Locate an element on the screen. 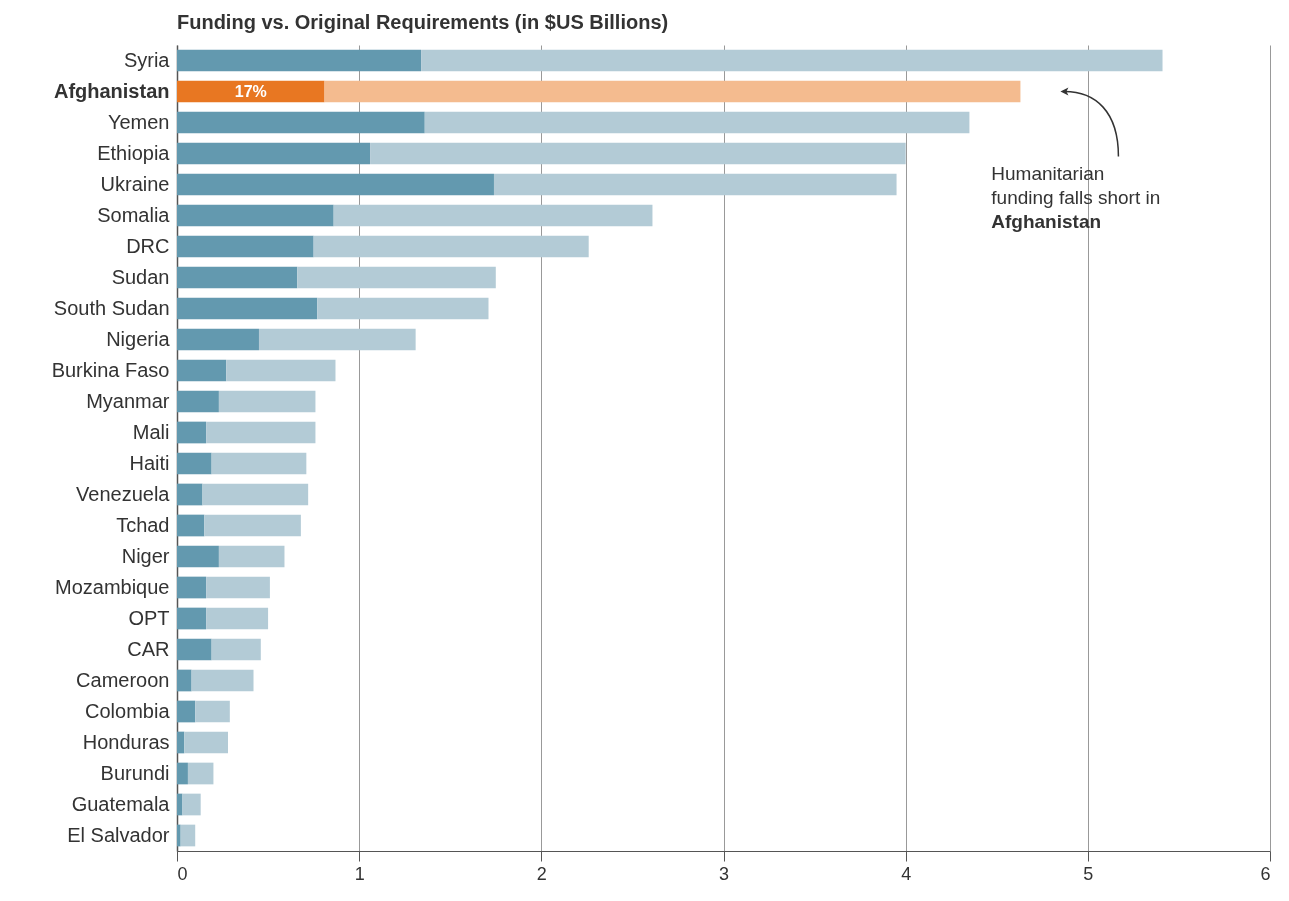  x-tick-label: 5 is located at coordinates (1088, 873).